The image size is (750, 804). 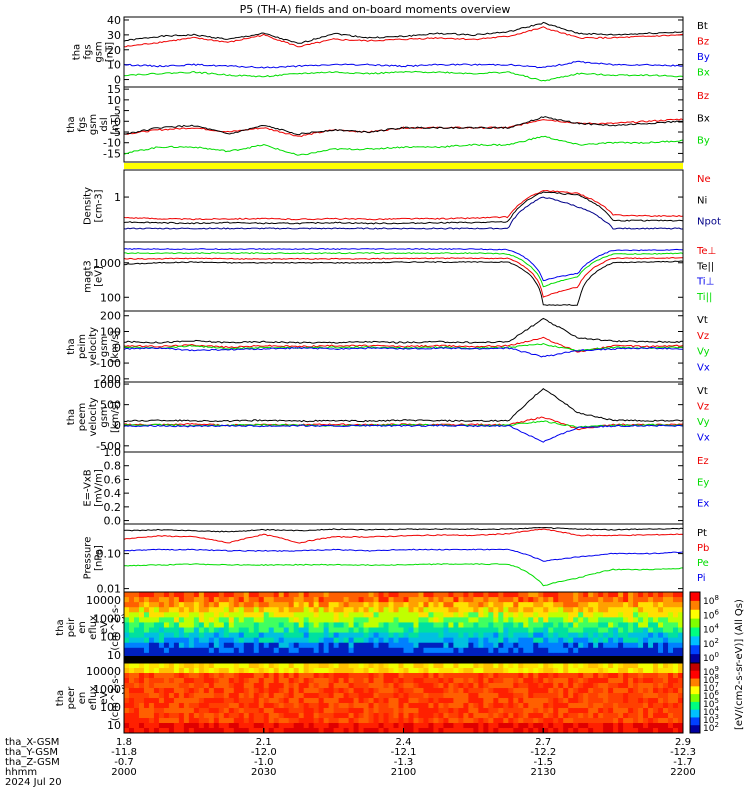 What do you see at coordinates (108, 446) in the screenshot?
I see `ytick-label: -500` at bounding box center [108, 446].